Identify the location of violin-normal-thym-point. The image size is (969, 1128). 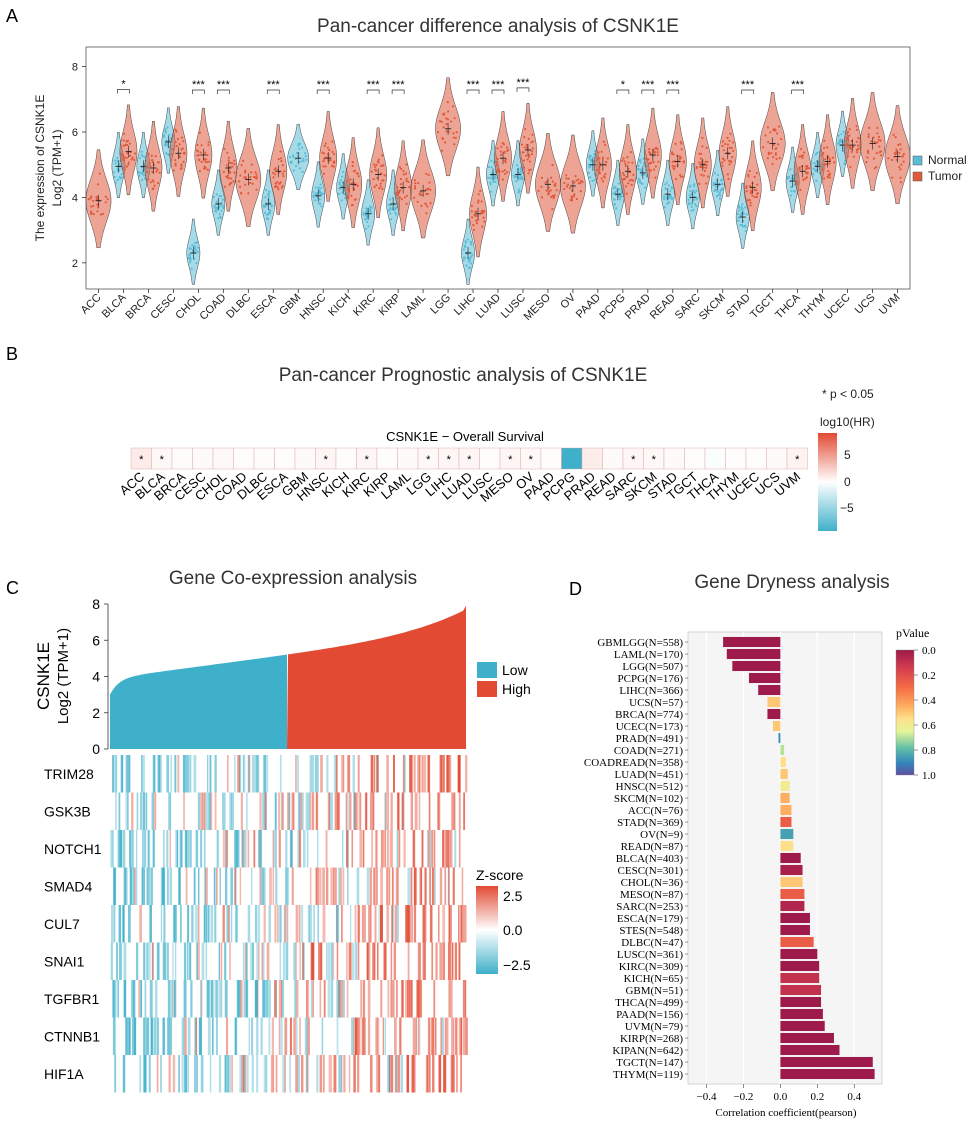
(817, 153).